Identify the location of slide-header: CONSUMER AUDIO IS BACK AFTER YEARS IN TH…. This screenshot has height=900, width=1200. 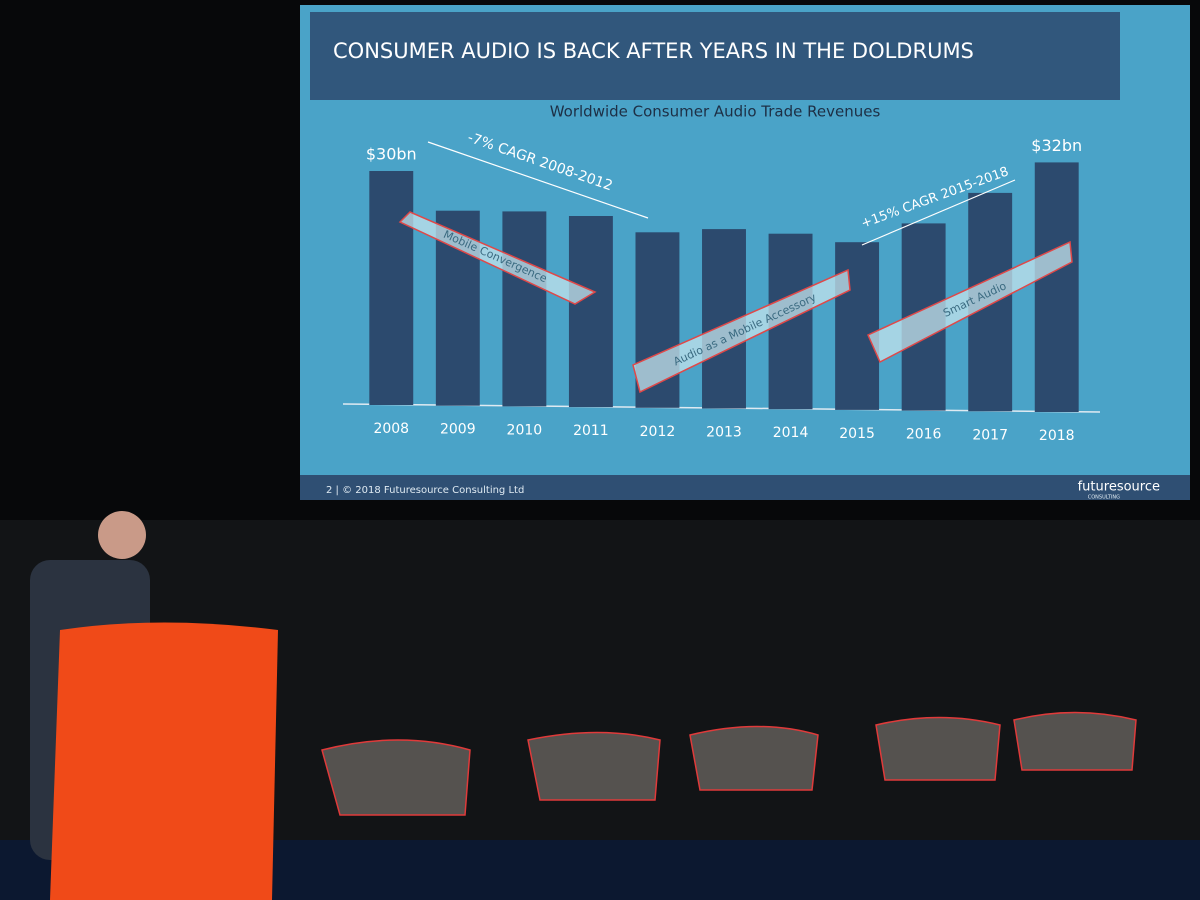
(653, 51).